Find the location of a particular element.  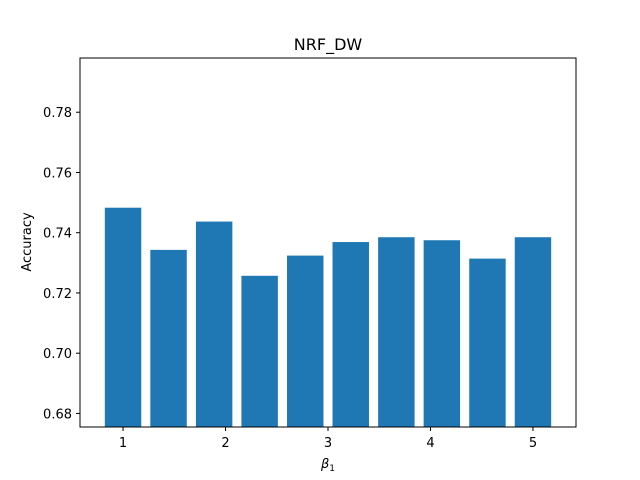

x-tick-label: 4 is located at coordinates (430, 443).